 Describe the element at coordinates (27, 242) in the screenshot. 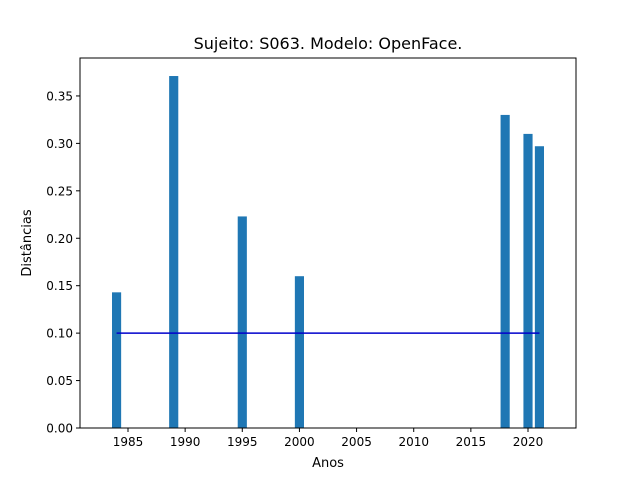

I see `y-axis-label: Distâncias` at that location.